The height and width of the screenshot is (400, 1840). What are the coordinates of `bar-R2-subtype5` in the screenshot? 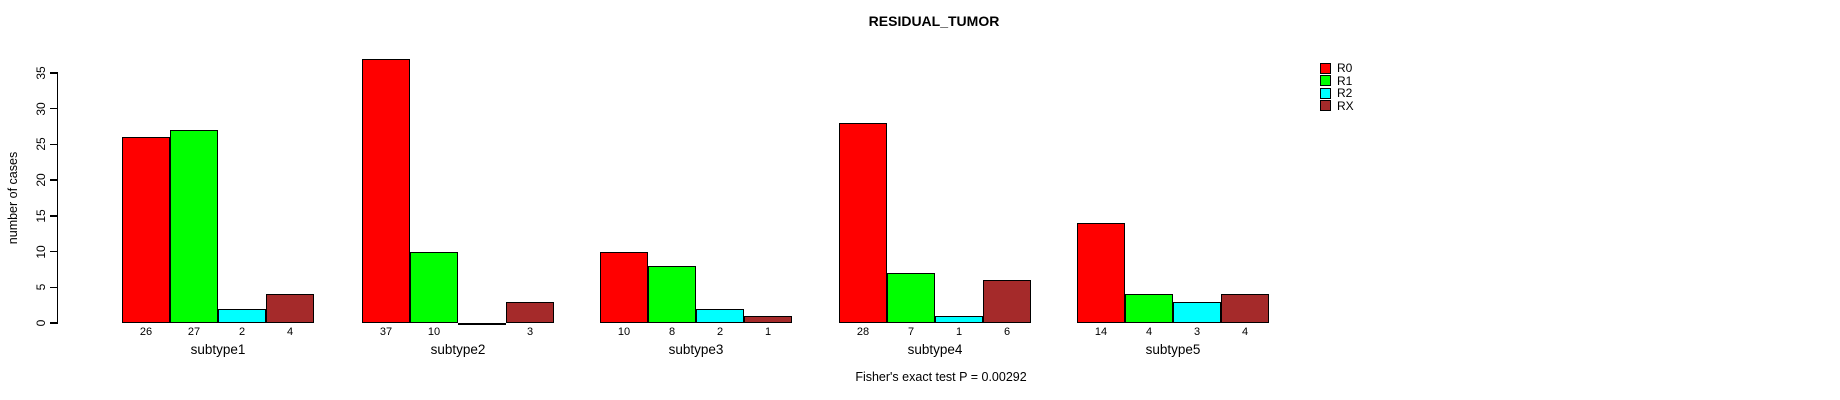 It's located at (1197, 312).